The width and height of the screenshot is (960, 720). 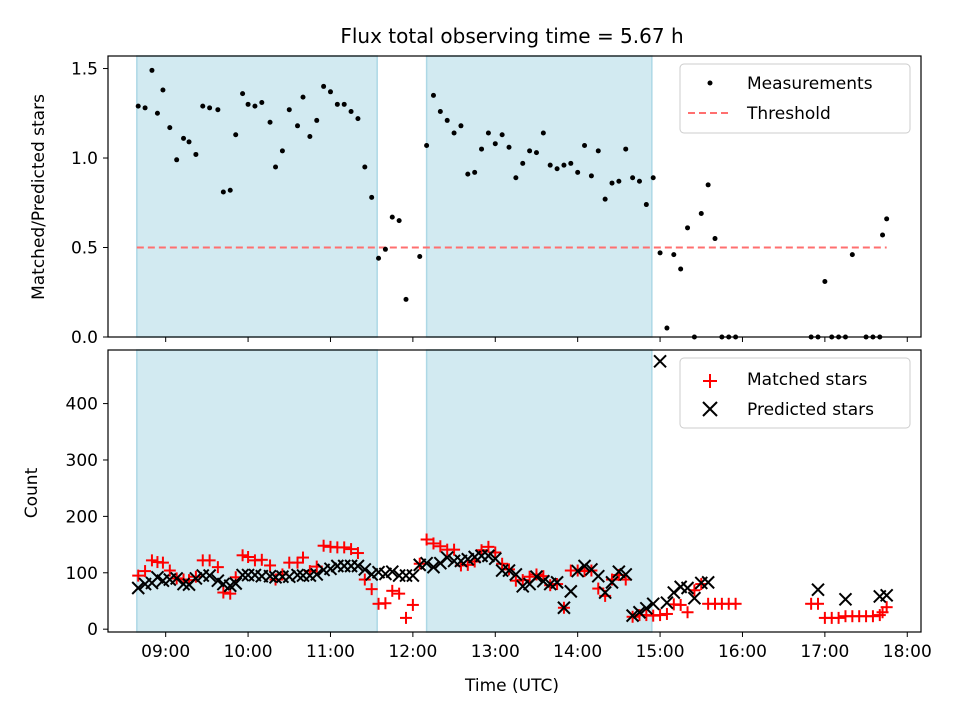 What do you see at coordinates (742, 652) in the screenshot?
I see `x-tick-label: 16:00` at bounding box center [742, 652].